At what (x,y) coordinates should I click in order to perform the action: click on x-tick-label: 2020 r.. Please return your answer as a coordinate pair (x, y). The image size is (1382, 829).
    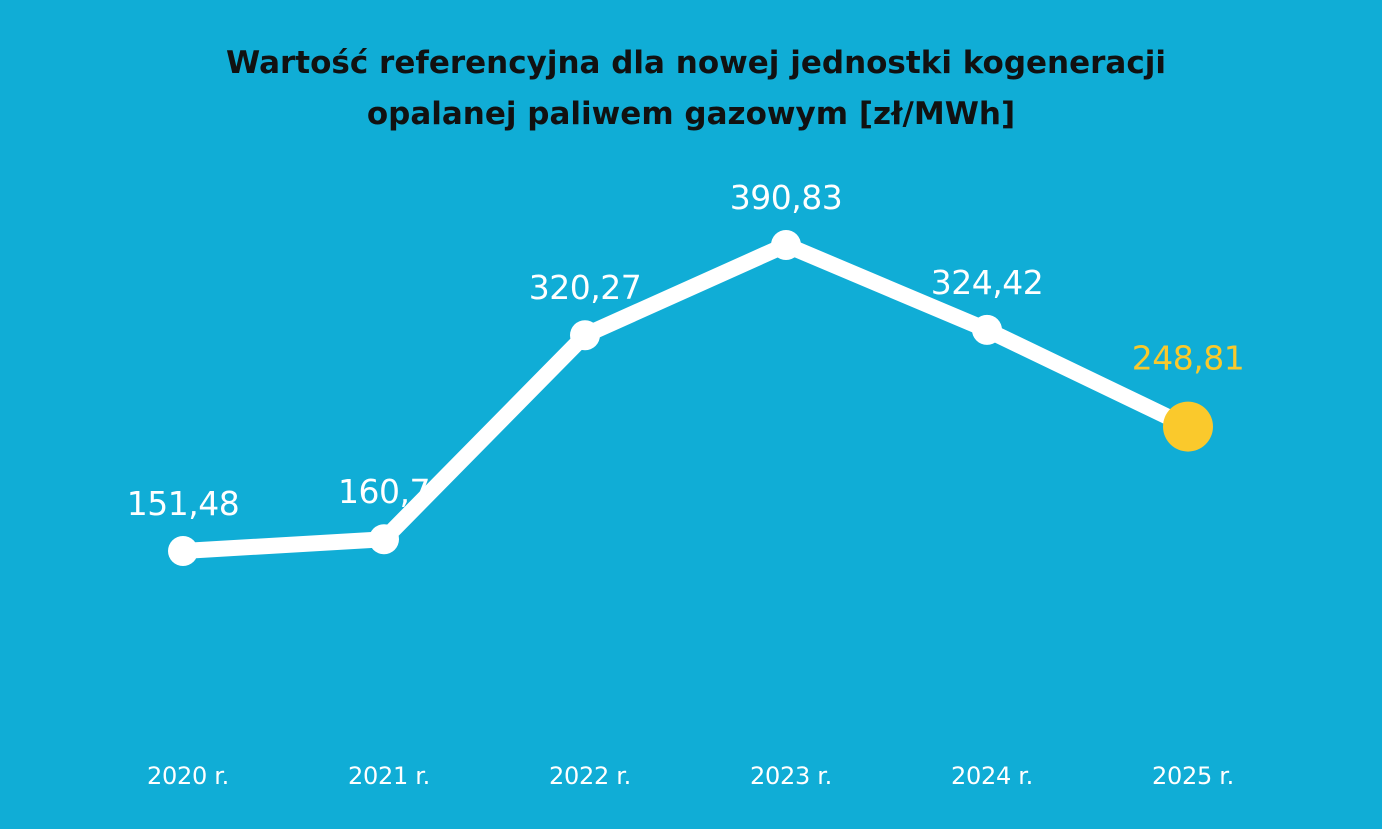
    Looking at the image, I should click on (188, 776).